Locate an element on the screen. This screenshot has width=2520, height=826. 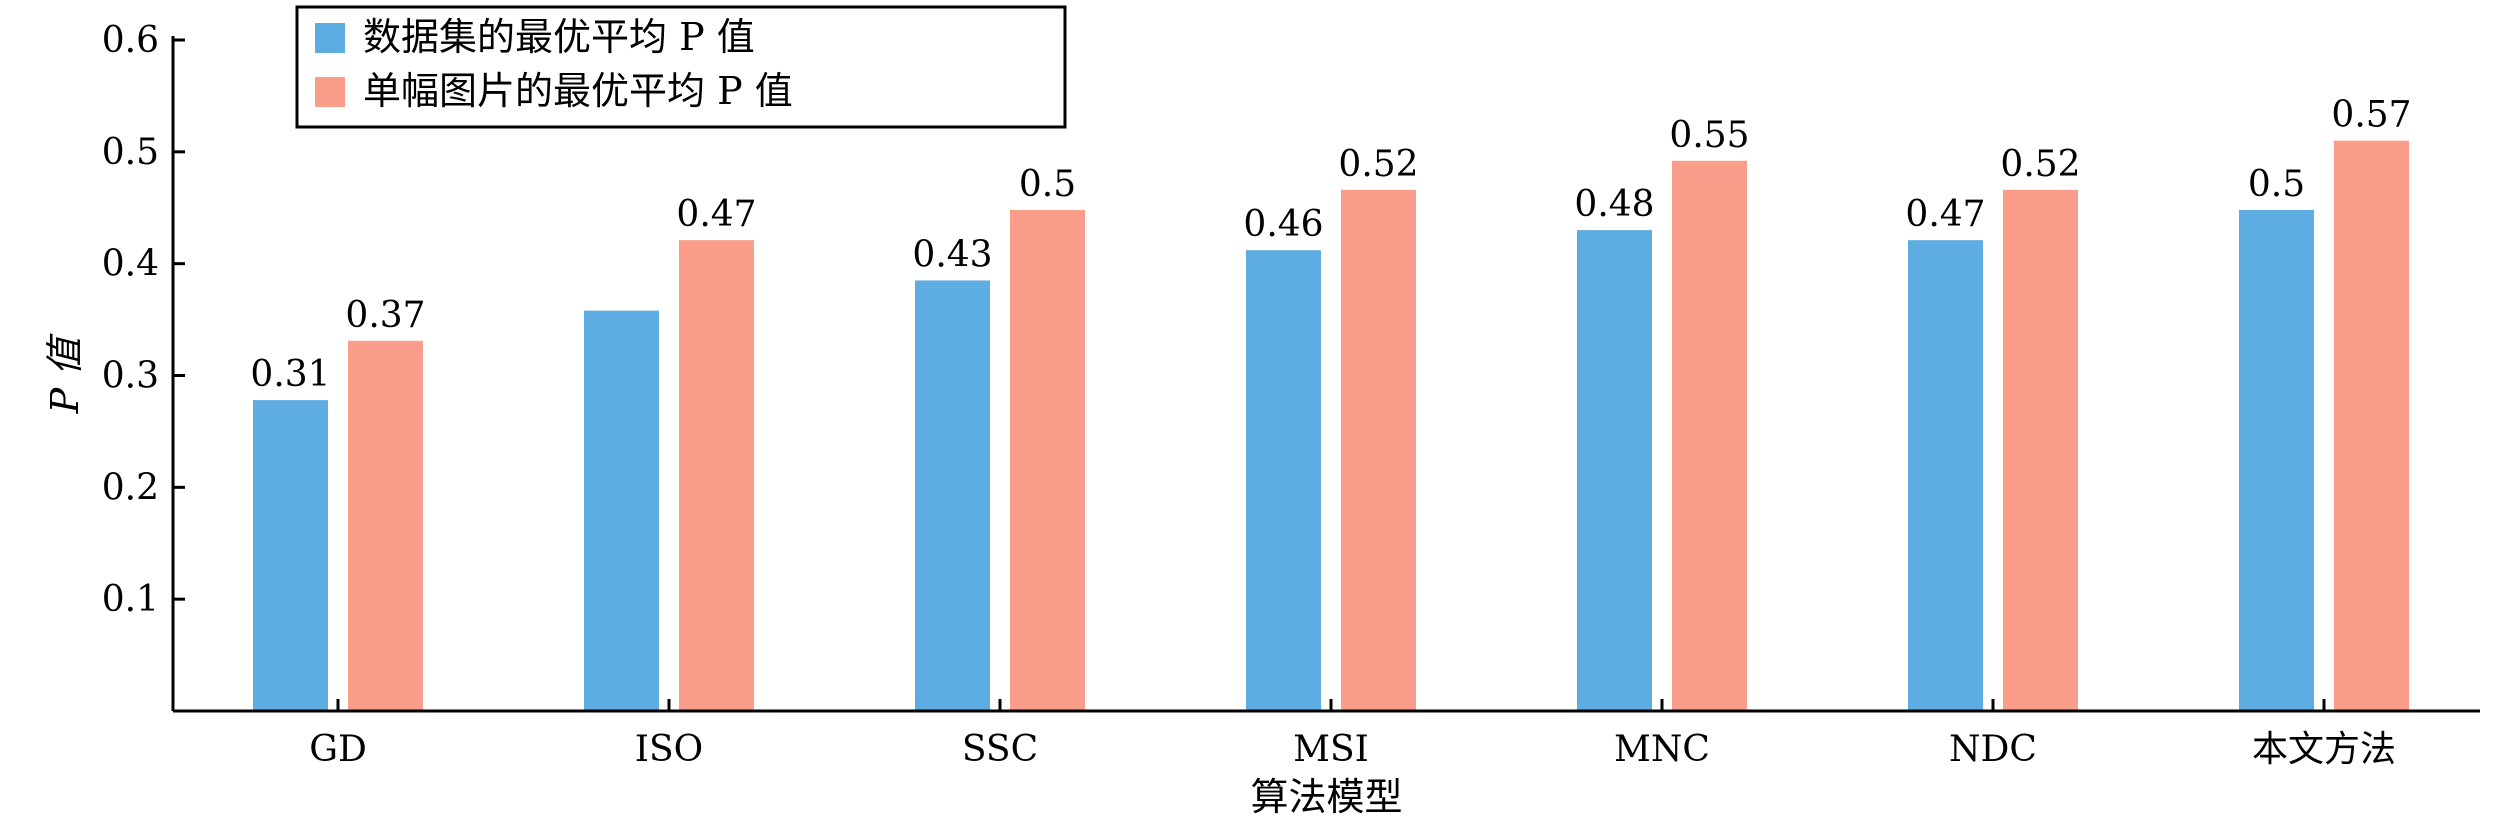
data-label: 0.31 is located at coordinates (290, 374).